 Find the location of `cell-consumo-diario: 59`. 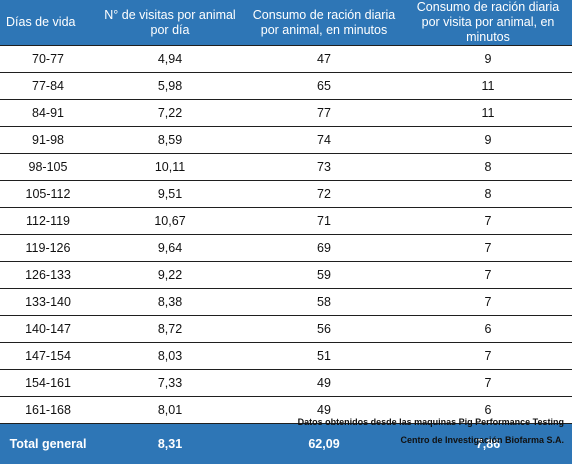

cell-consumo-diario: 59 is located at coordinates (324, 275).